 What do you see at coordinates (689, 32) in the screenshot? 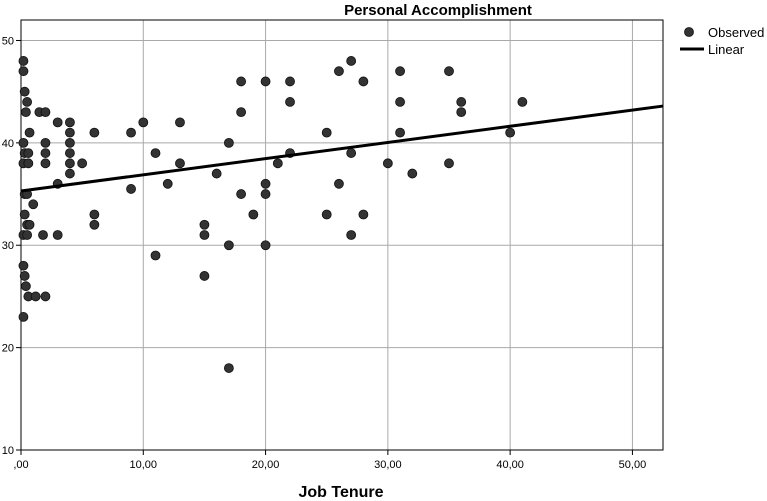
I see `legend-observed-marker` at bounding box center [689, 32].